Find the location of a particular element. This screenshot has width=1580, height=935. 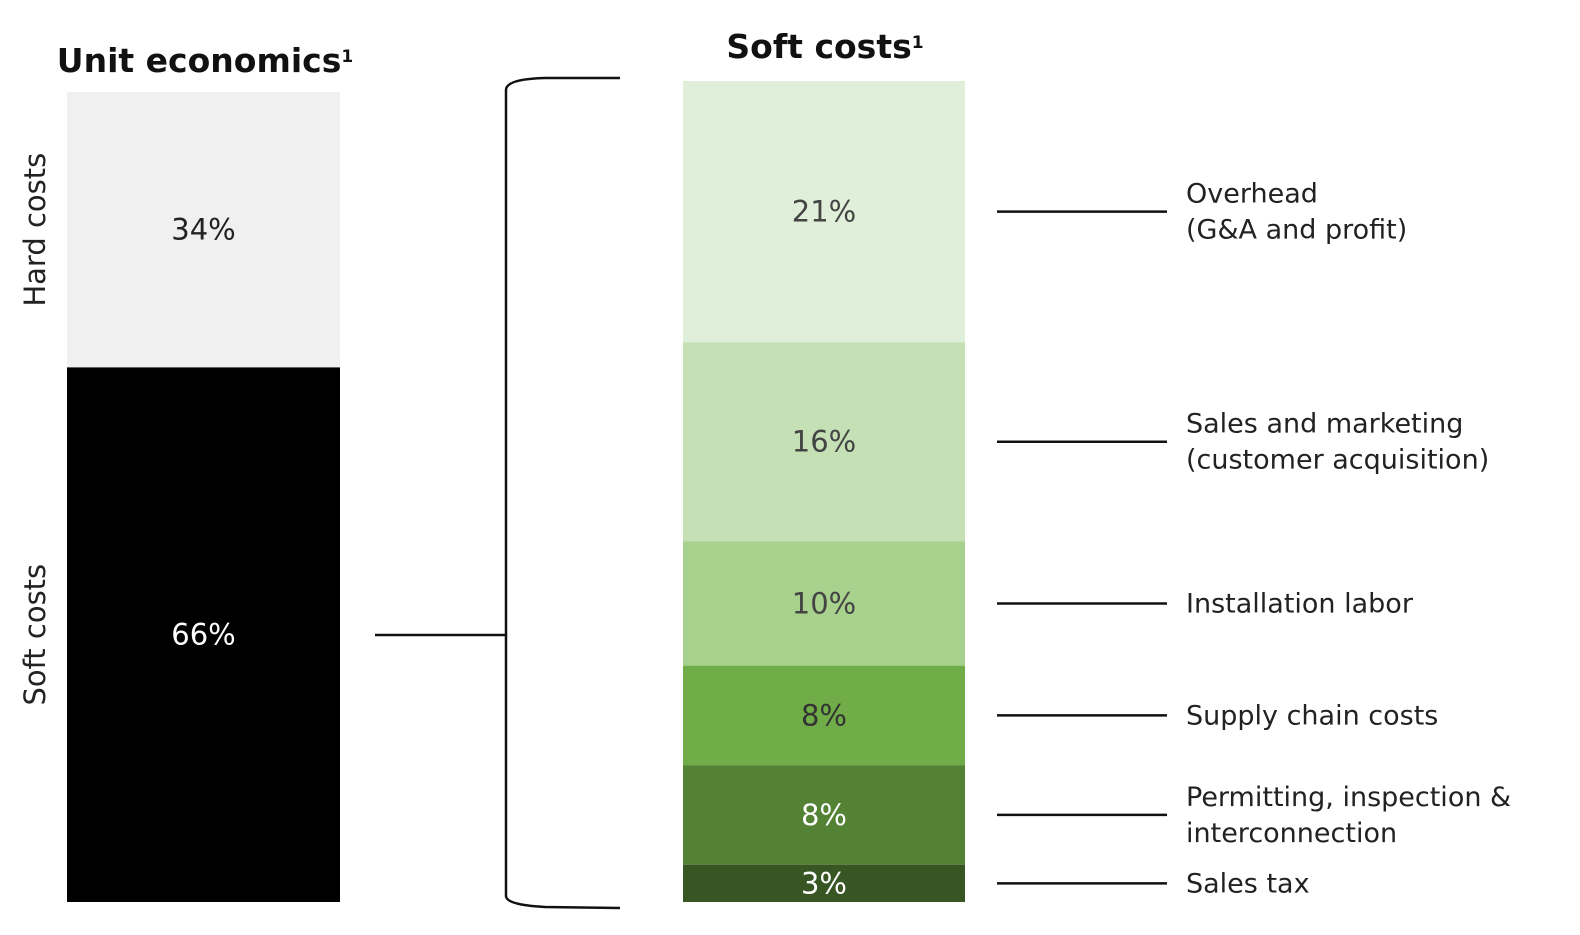

legend-label-line: Installation labor is located at coordinates (1300, 603).